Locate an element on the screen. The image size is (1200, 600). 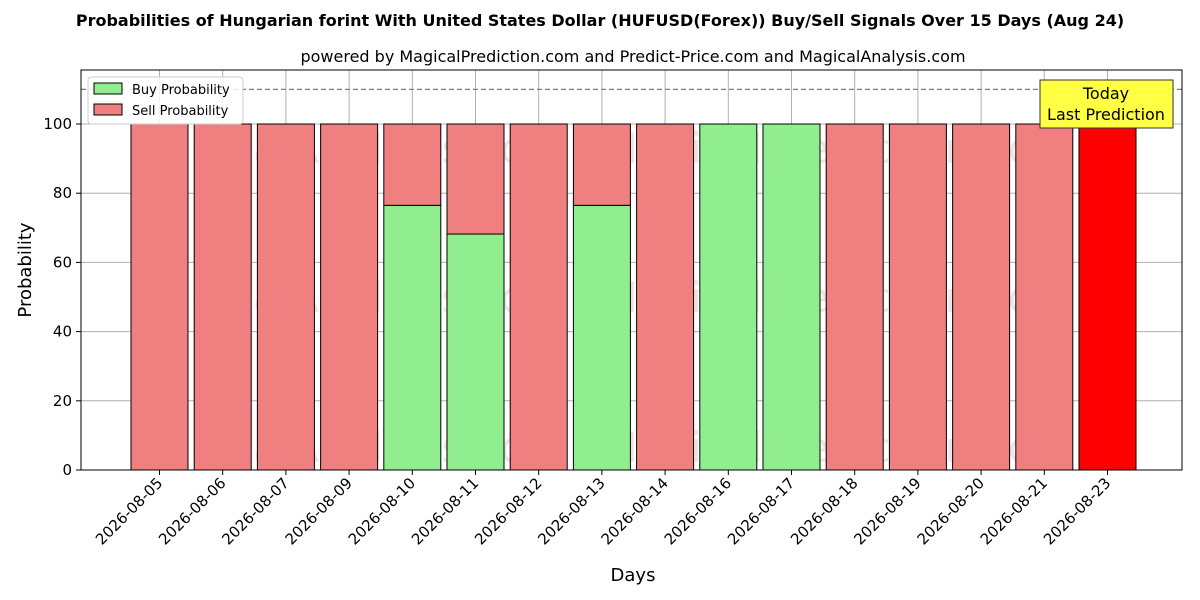
today-annotation: Today Last Prediction is located at coordinates (1106, 104).